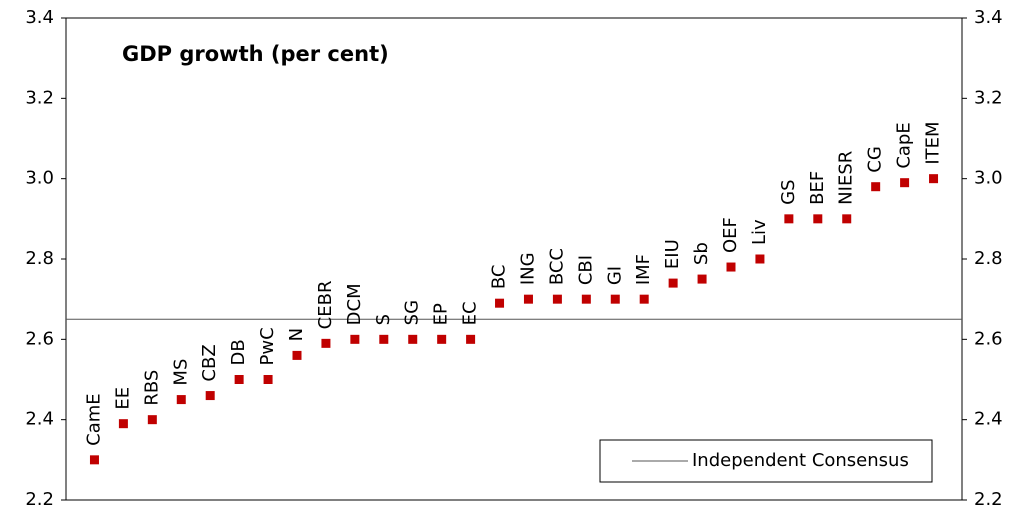 Image resolution: width=1010 pixels, height=516 pixels. What do you see at coordinates (585, 270) in the screenshot?
I see `point-label: CBI` at bounding box center [585, 270].